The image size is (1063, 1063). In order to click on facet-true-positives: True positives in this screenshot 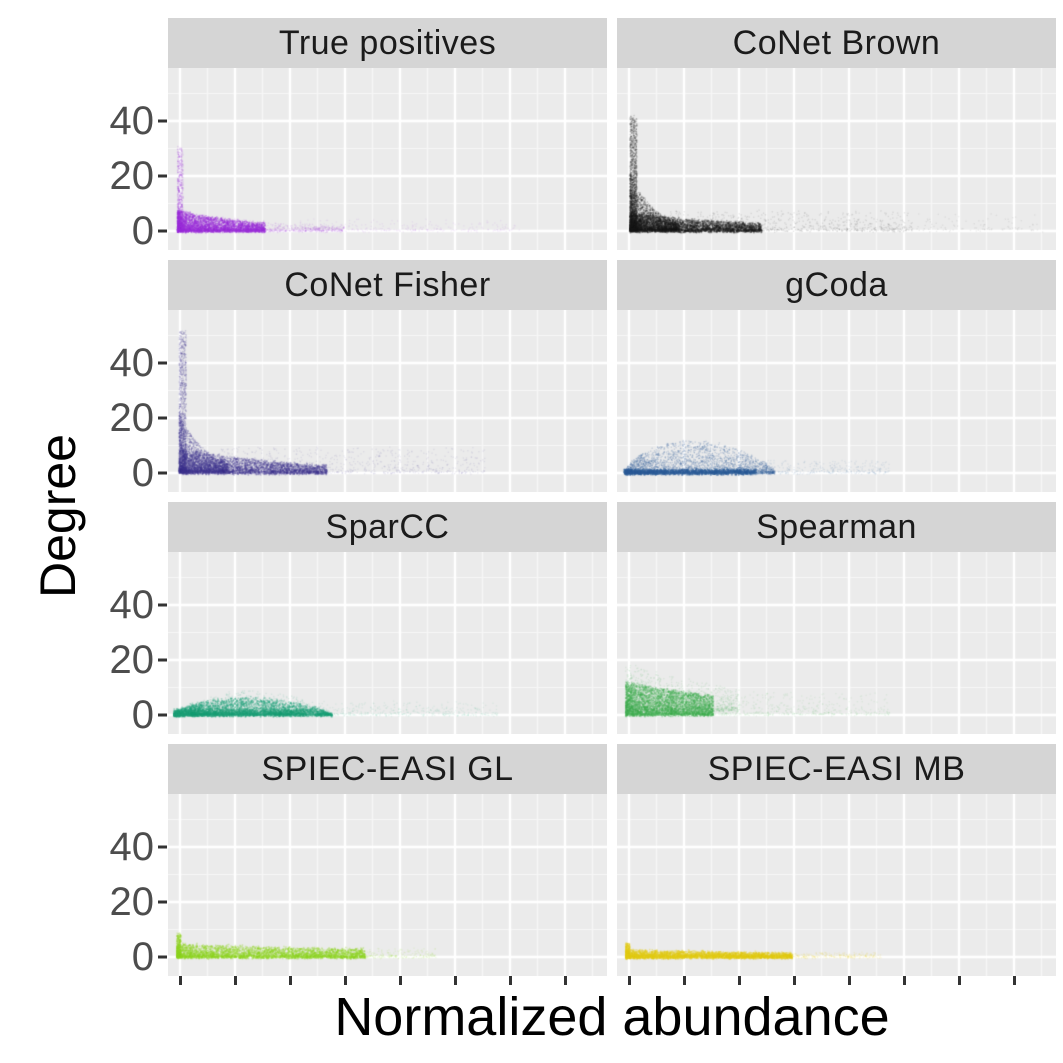, I will do `click(387, 134)`.